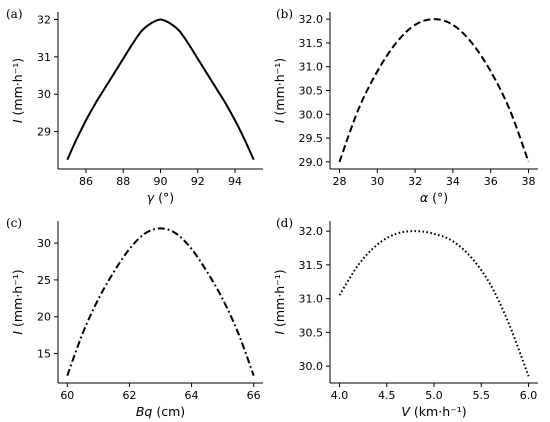  I want to click on x-tick-label: 66, so click(254, 395).